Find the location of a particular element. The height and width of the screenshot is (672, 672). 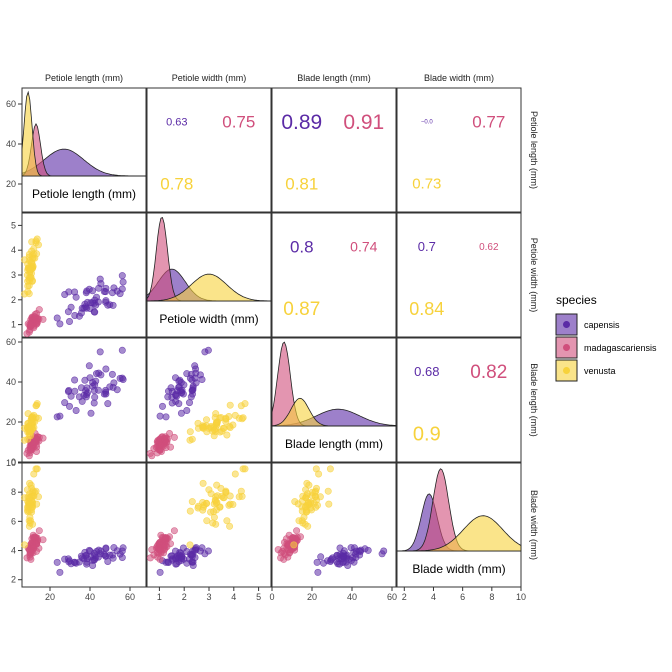

corr-value-madagascariensis: 0.62 is located at coordinates (489, 247).